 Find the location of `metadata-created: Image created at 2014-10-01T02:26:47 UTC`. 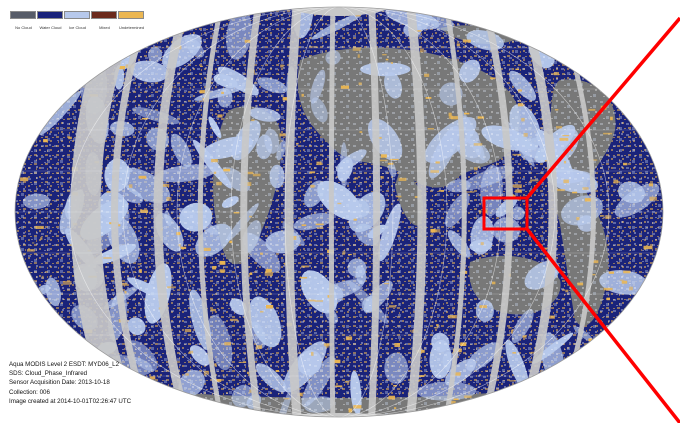

metadata-created: Image created at 2014-10-01T02:26:47 UTC is located at coordinates (70, 401).